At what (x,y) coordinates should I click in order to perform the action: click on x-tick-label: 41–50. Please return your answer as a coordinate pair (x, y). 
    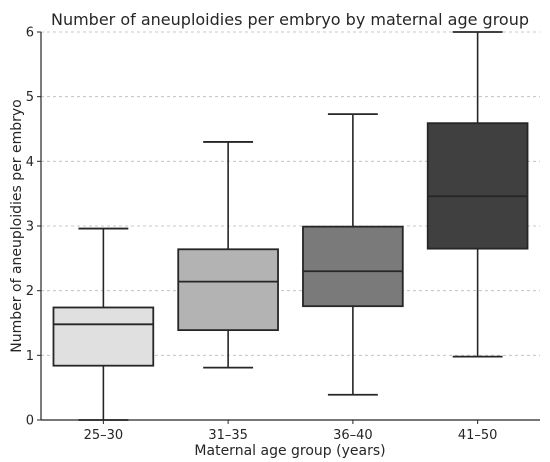
    Looking at the image, I should click on (478, 435).